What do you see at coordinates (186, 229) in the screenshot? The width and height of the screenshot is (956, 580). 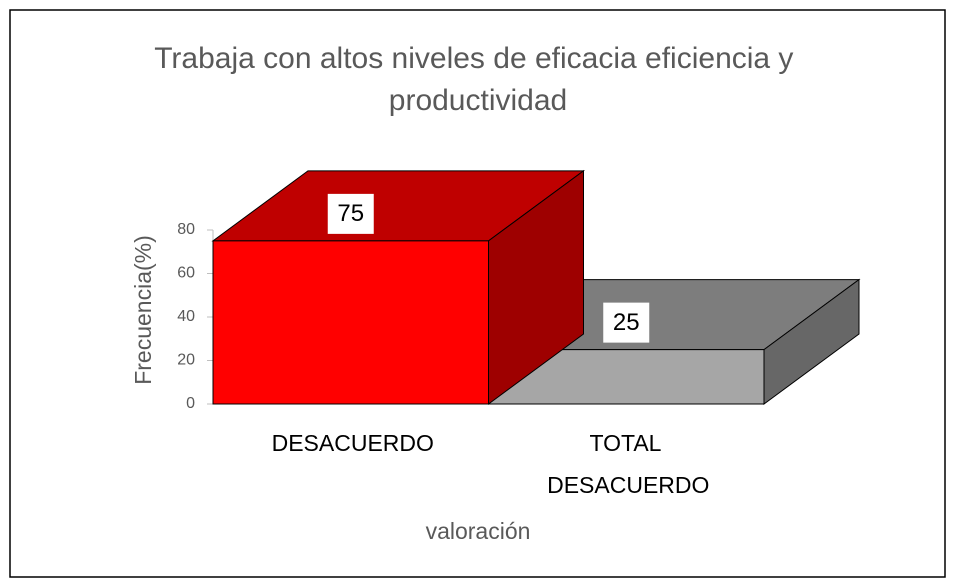 I see `y-tick-label: 80` at bounding box center [186, 229].